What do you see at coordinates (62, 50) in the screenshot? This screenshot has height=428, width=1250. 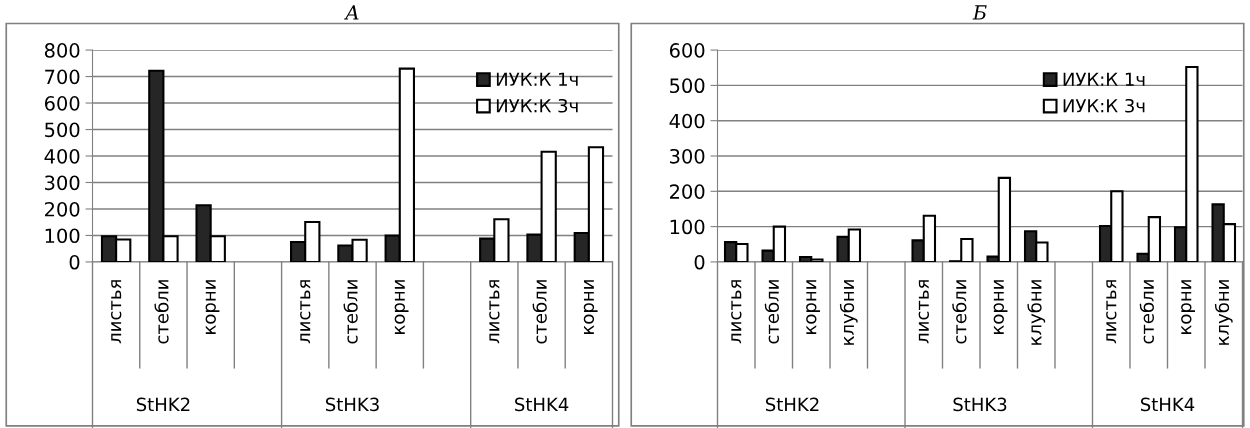 I see `y-tick-label: 800` at bounding box center [62, 50].